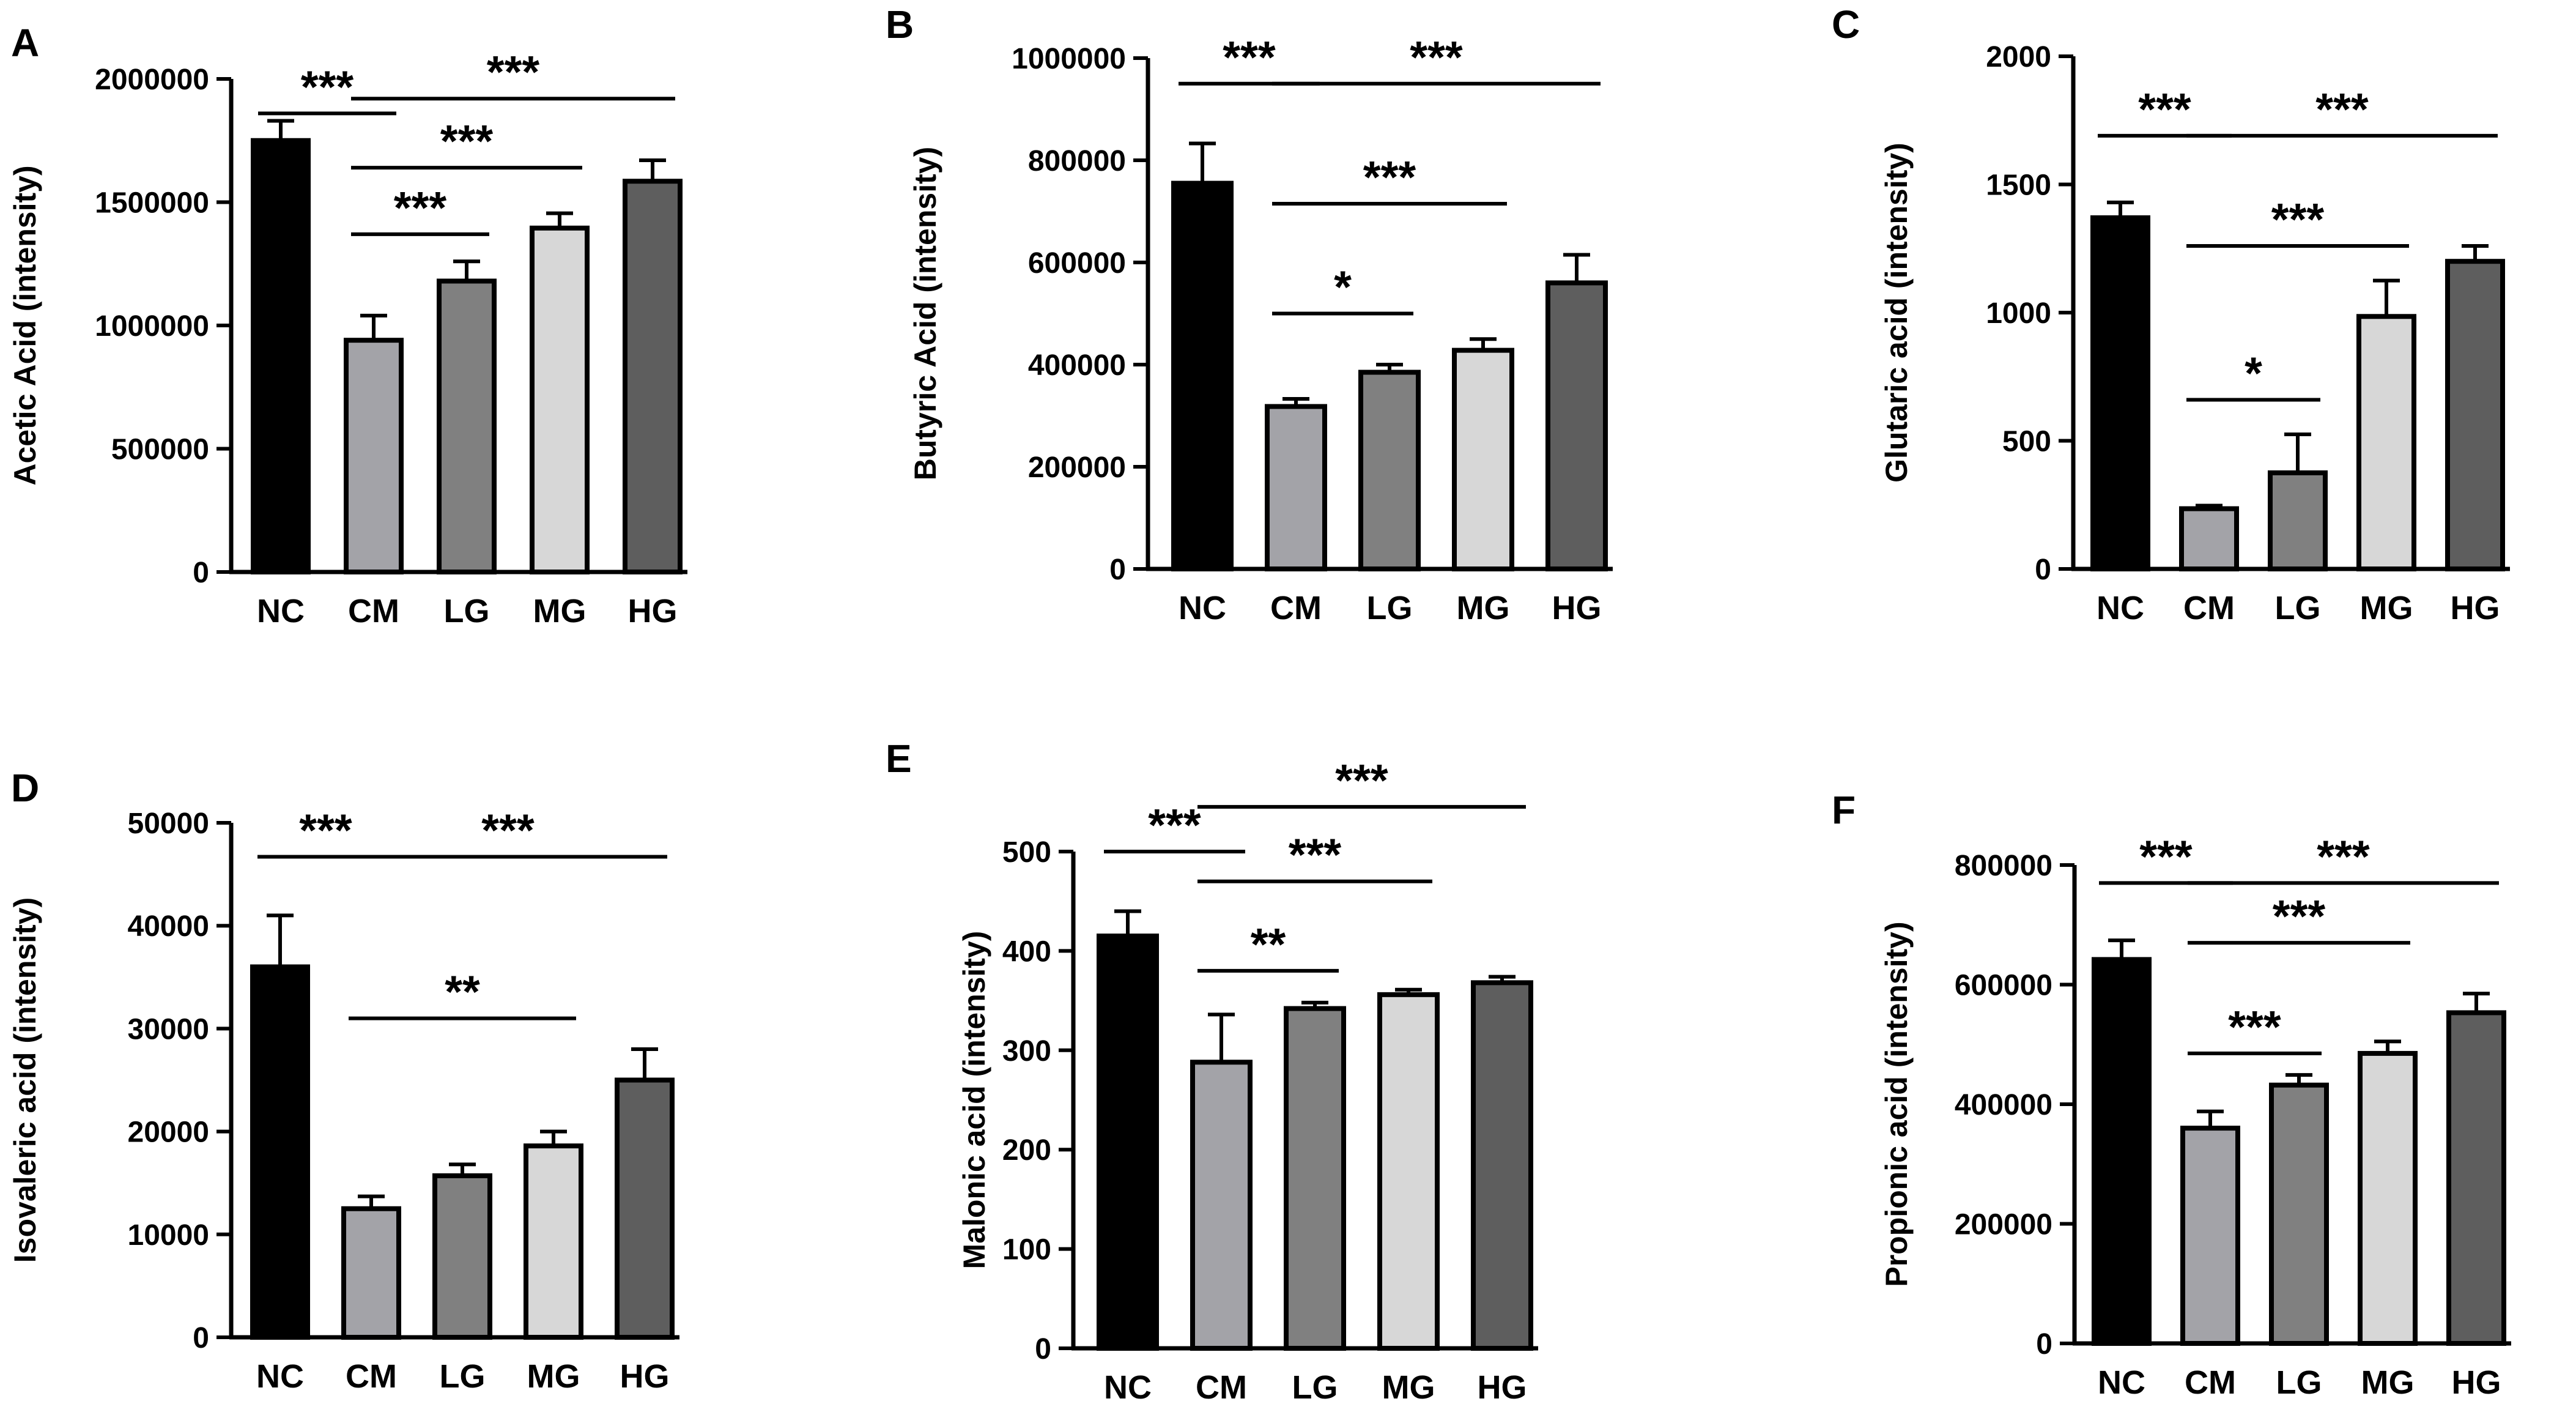  I want to click on panel-f-x-tick-label-lg: LG, so click(2299, 1382).